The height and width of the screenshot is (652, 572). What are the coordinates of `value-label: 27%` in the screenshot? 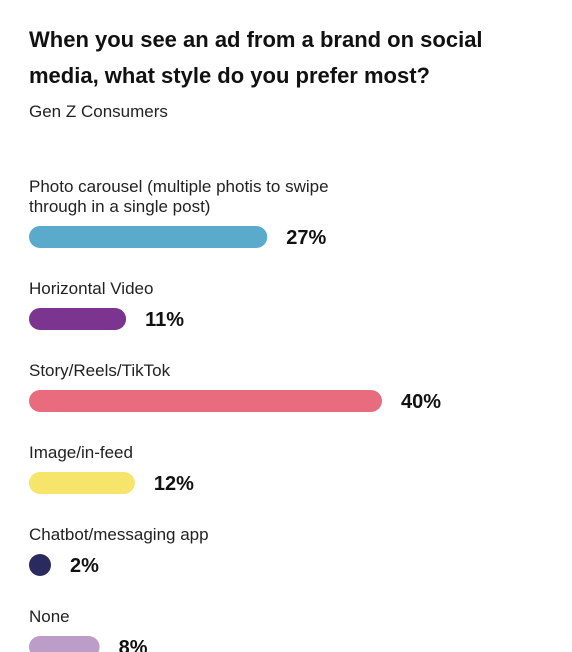 It's located at (306, 238).